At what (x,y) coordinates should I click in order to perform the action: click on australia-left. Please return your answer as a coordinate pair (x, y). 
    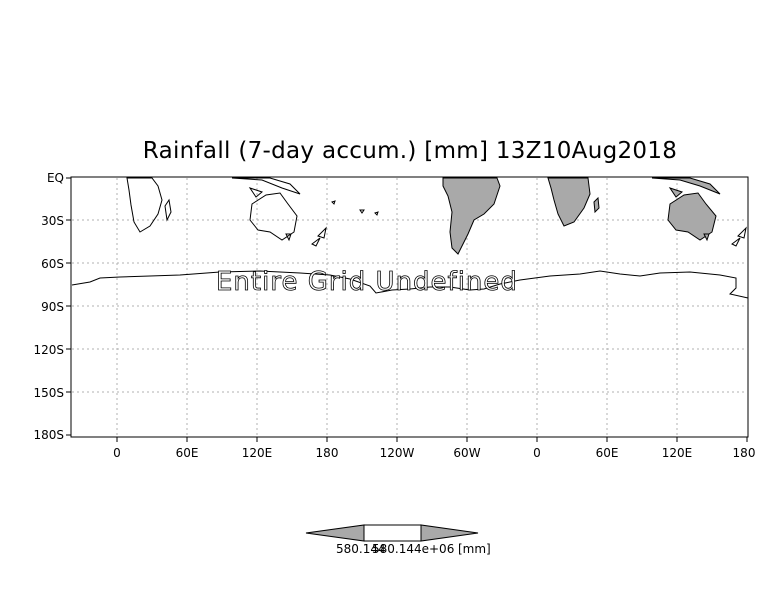
    Looking at the image, I should click on (273, 216).